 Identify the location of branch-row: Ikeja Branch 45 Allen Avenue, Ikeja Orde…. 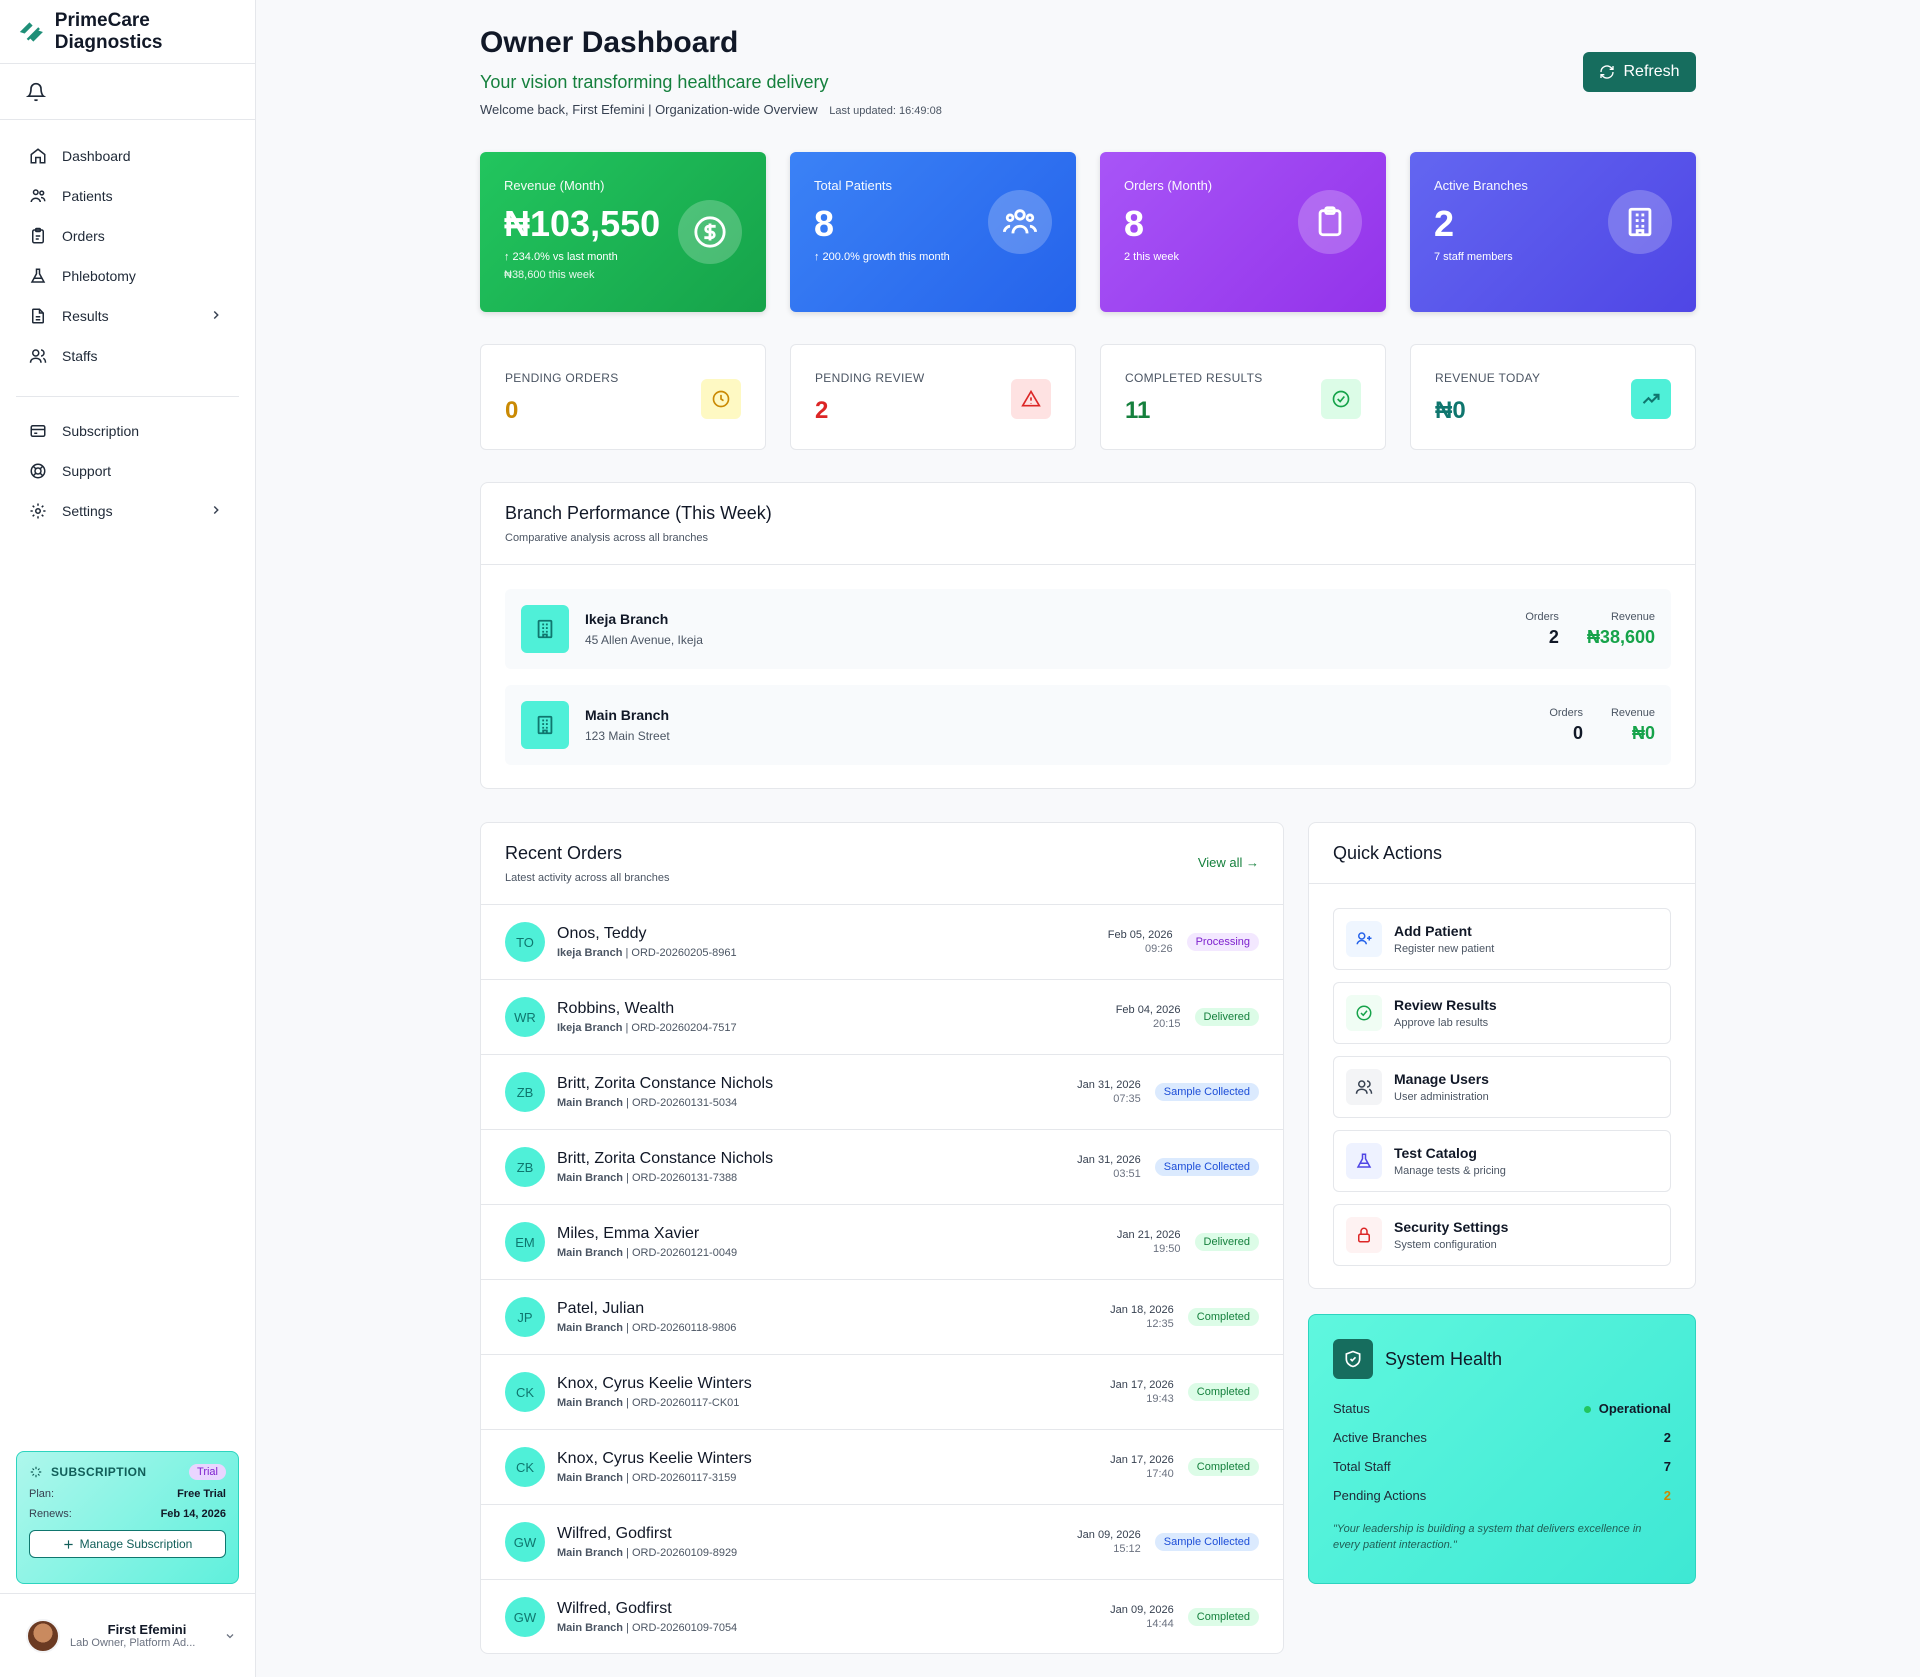
(1088, 629).